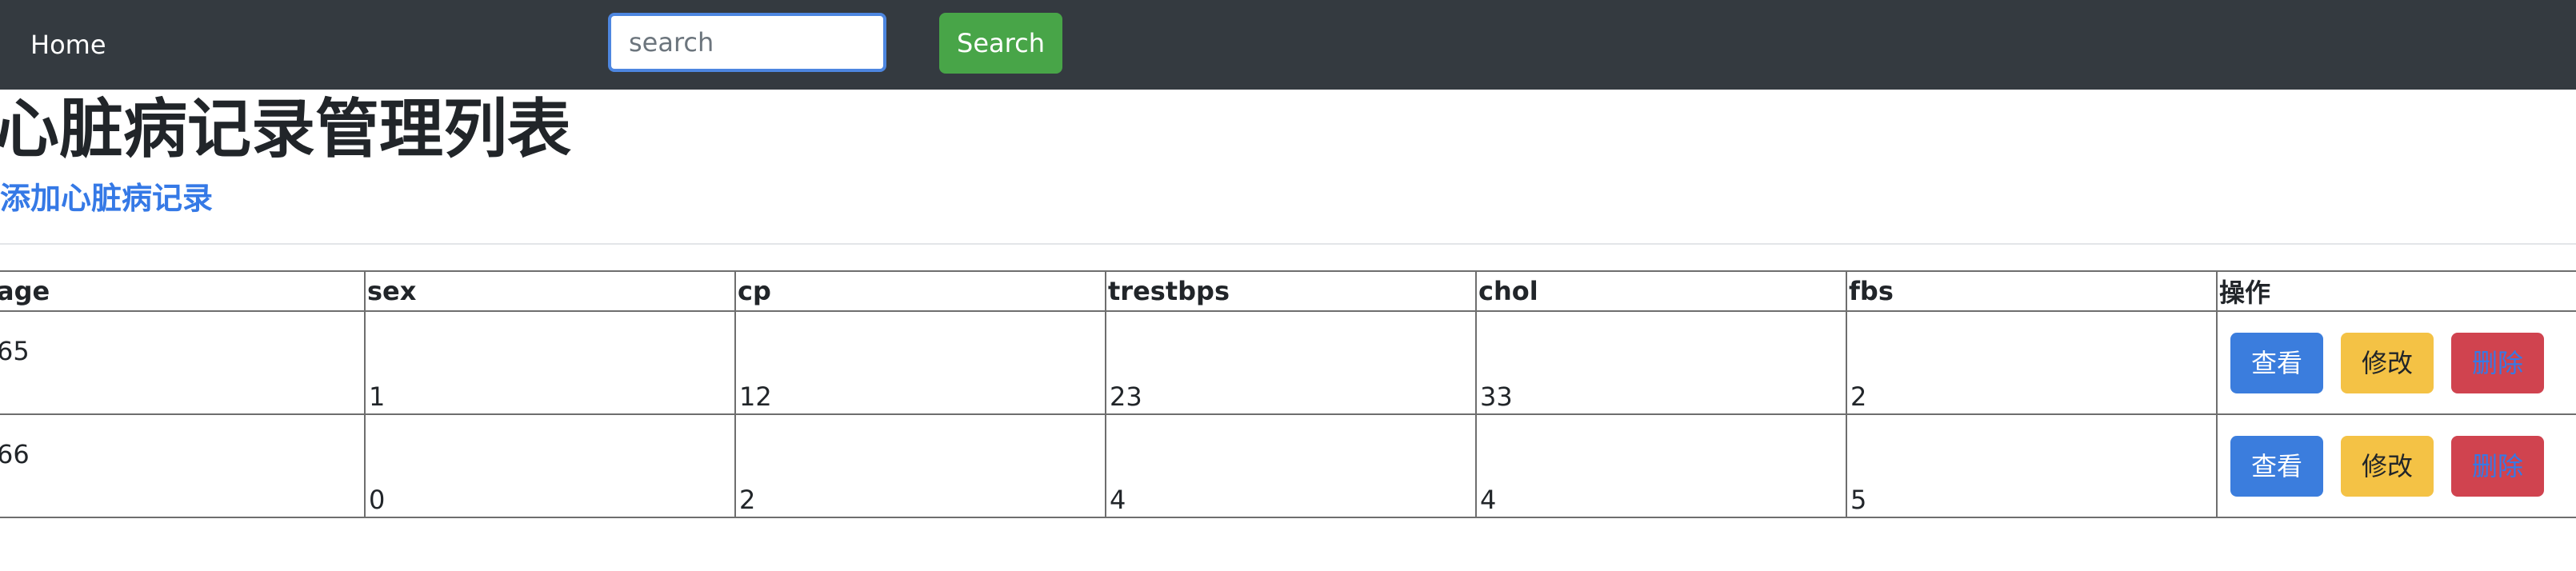  I want to click on cell-trestbps: 4, so click(1291, 466).